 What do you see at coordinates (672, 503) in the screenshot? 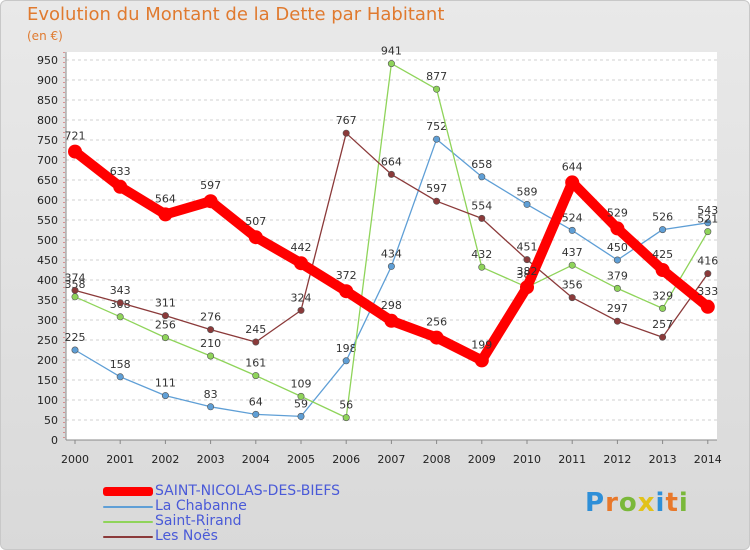
I see `brand-letter: t` at bounding box center [672, 503].